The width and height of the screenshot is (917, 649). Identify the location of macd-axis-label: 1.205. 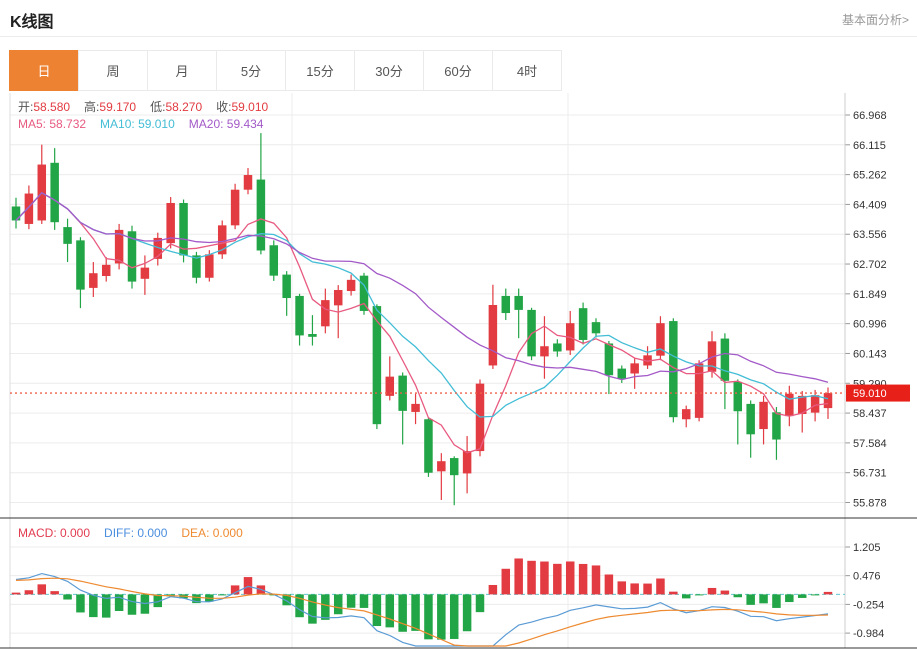
(867, 548).